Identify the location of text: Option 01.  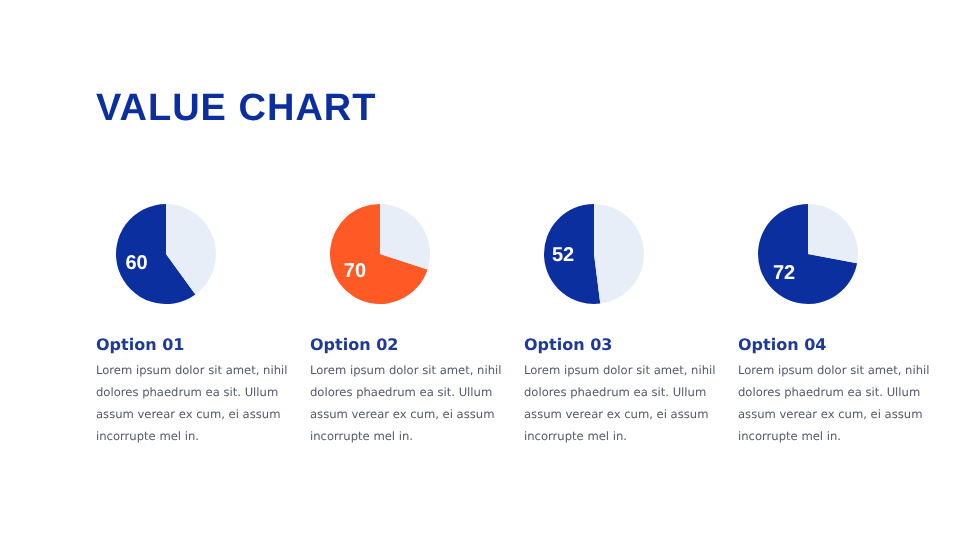
(141, 345).